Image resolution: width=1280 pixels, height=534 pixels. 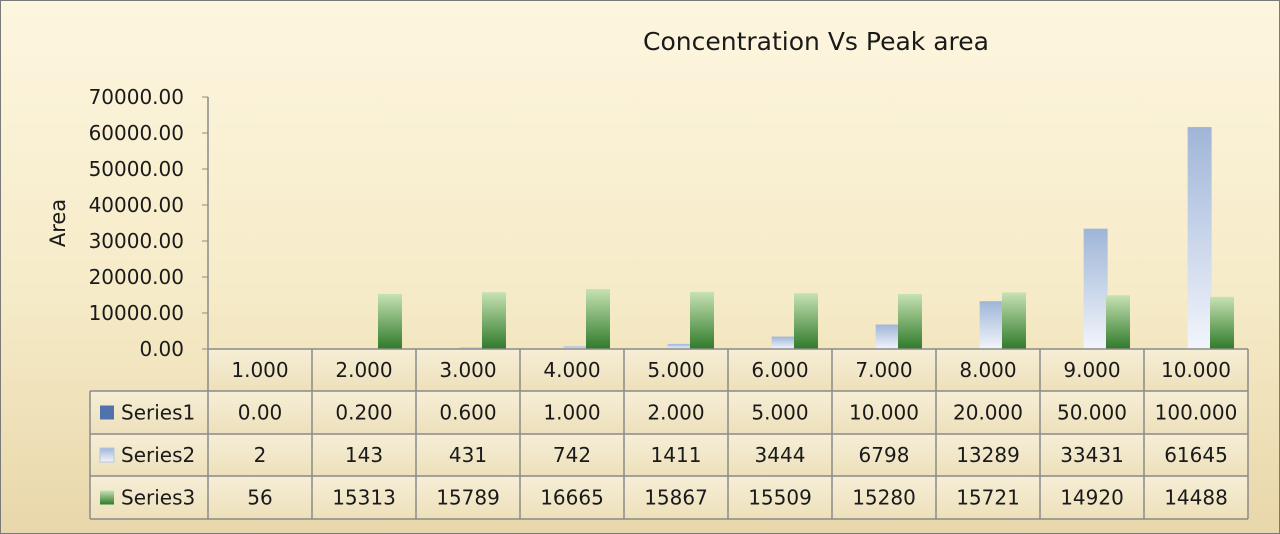 I want to click on y-tick-label: 60000.00, so click(x=136, y=133).